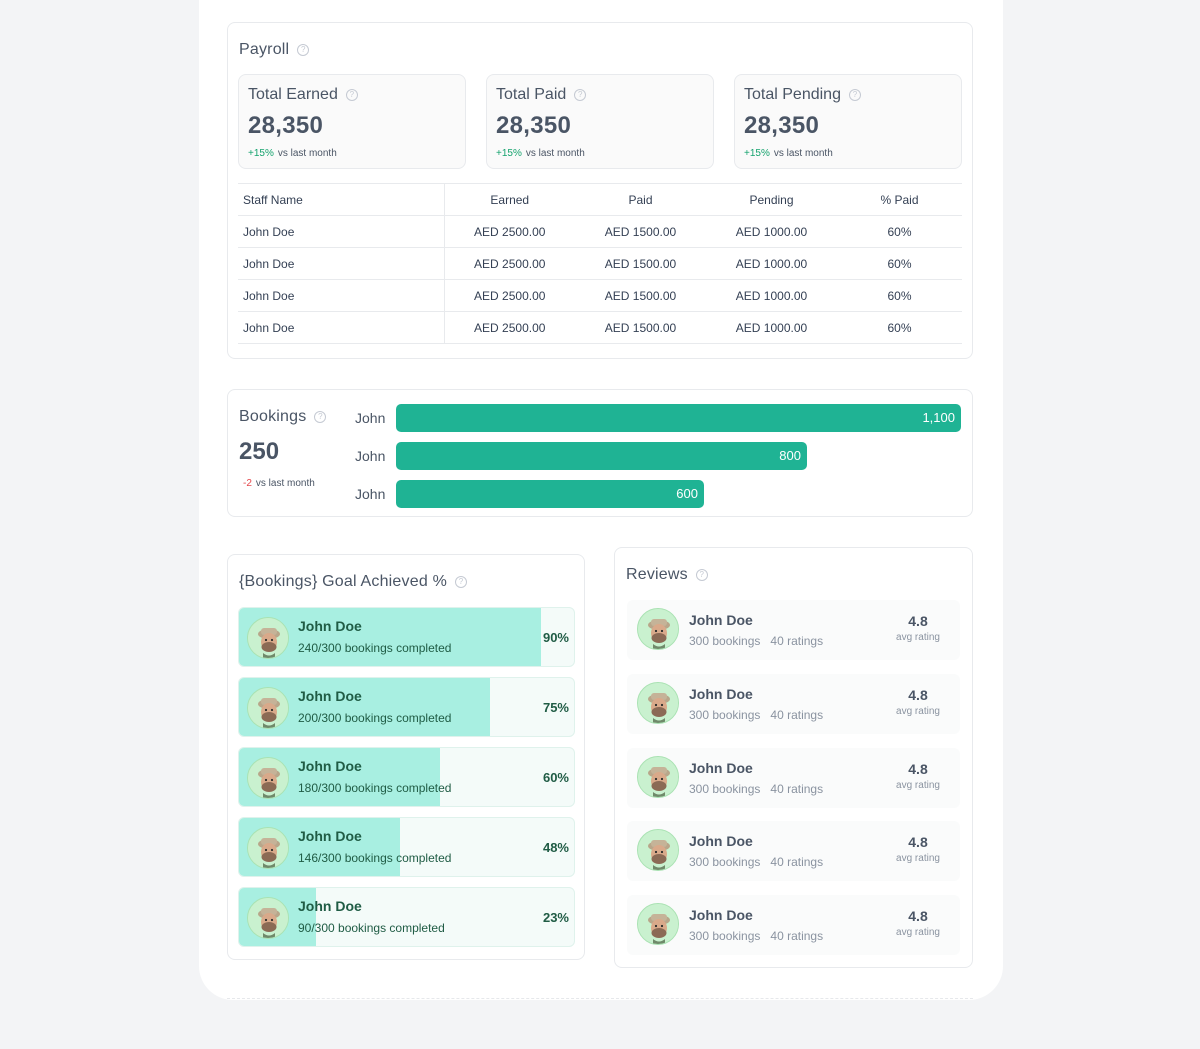 This screenshot has height=1049, width=1200. I want to click on payroll-title-text: Payroll, so click(264, 49).